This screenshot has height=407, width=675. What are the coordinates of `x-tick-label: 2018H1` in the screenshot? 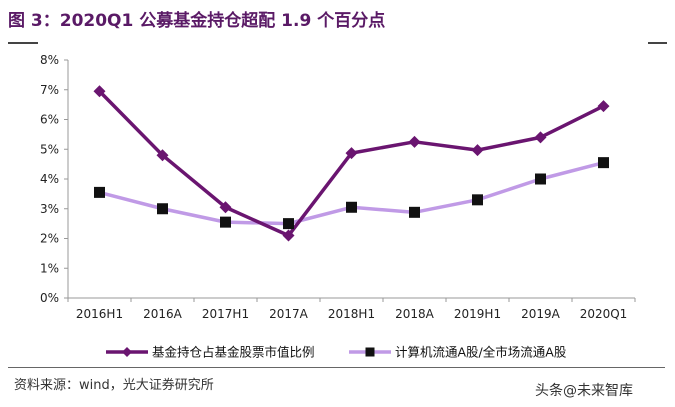 It's located at (351, 314).